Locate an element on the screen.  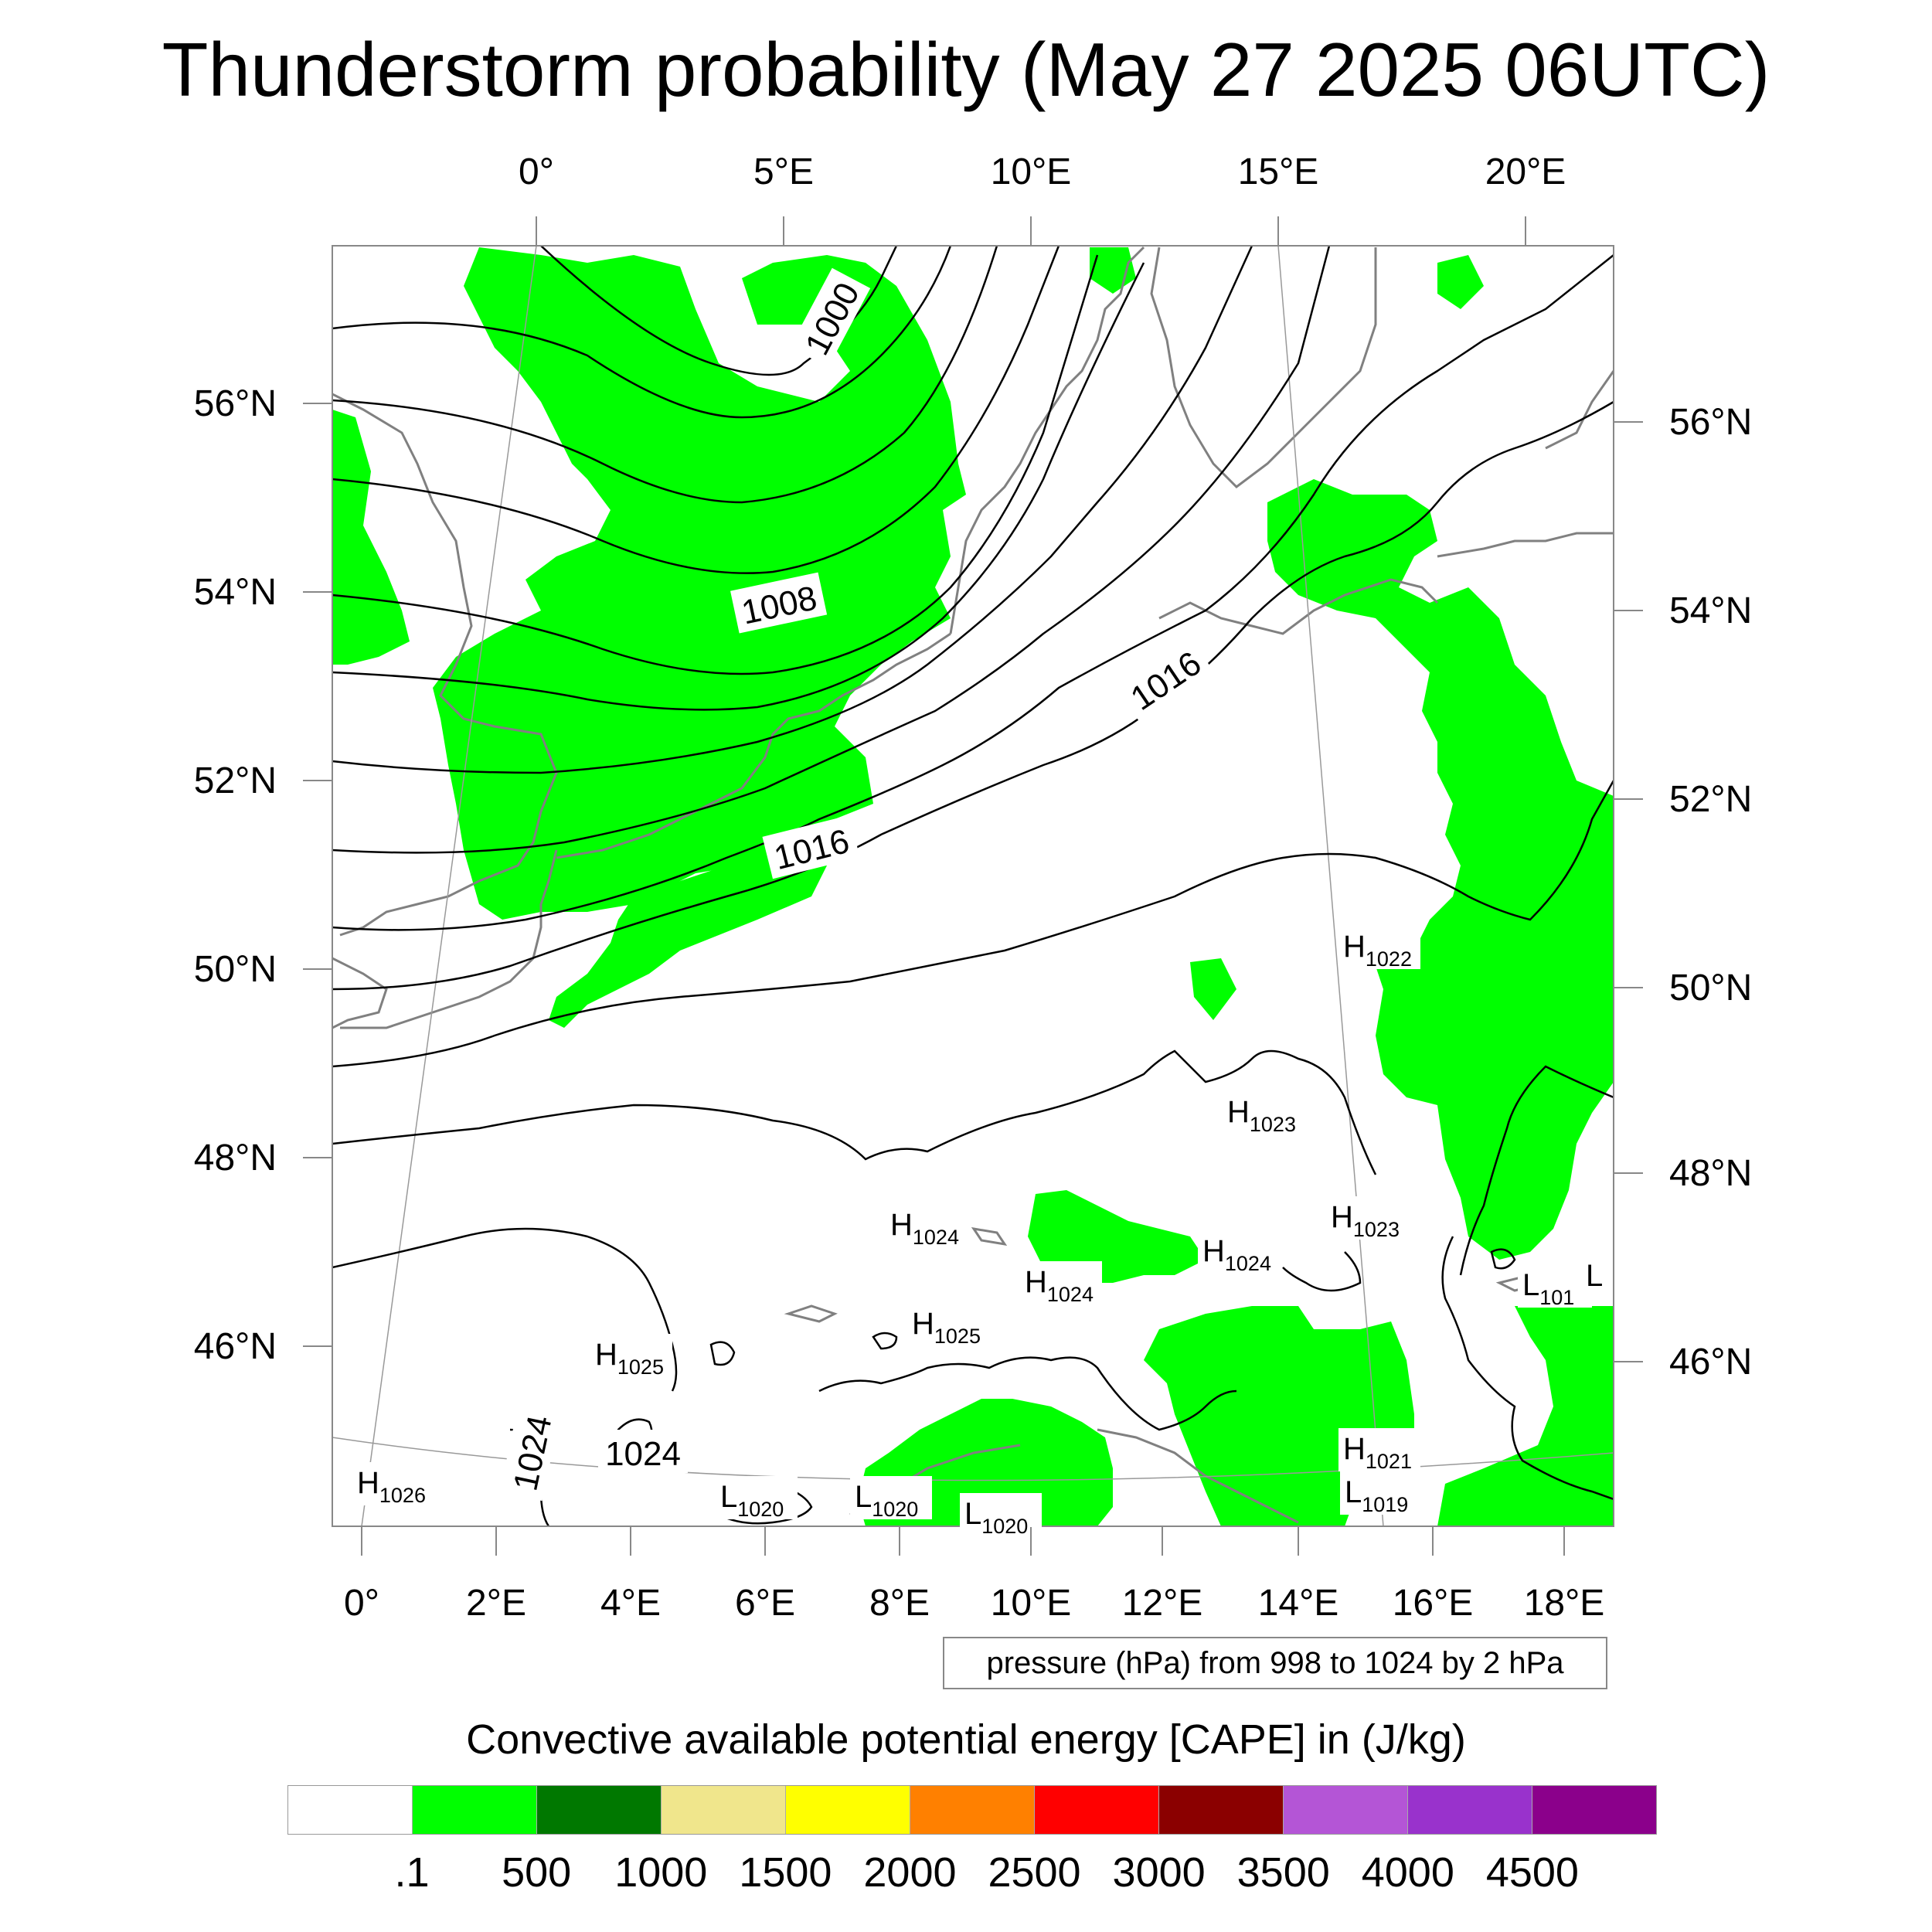
left-axis-label: 48°N is located at coordinates (236, 1158).